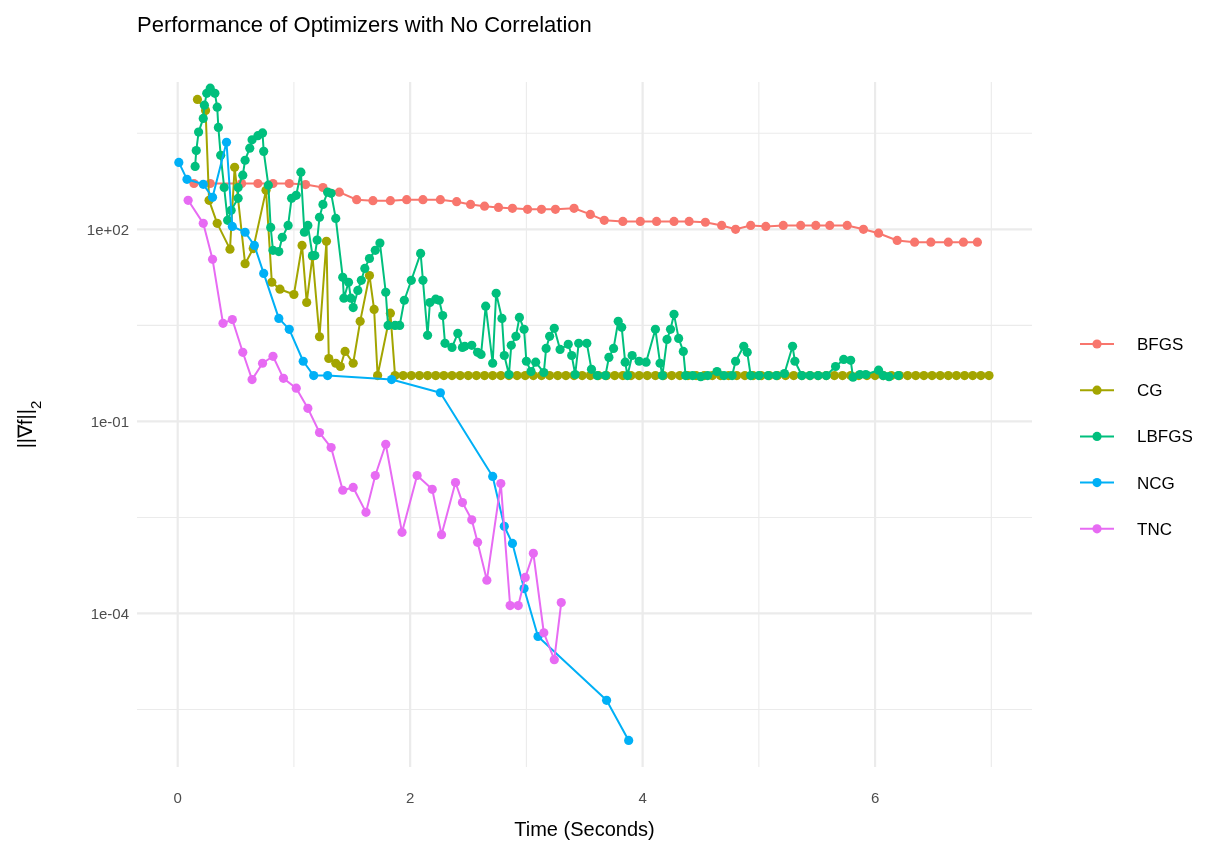 This screenshot has height=845, width=1222. What do you see at coordinates (1156, 483) in the screenshot?
I see `legend-label: NCG` at bounding box center [1156, 483].